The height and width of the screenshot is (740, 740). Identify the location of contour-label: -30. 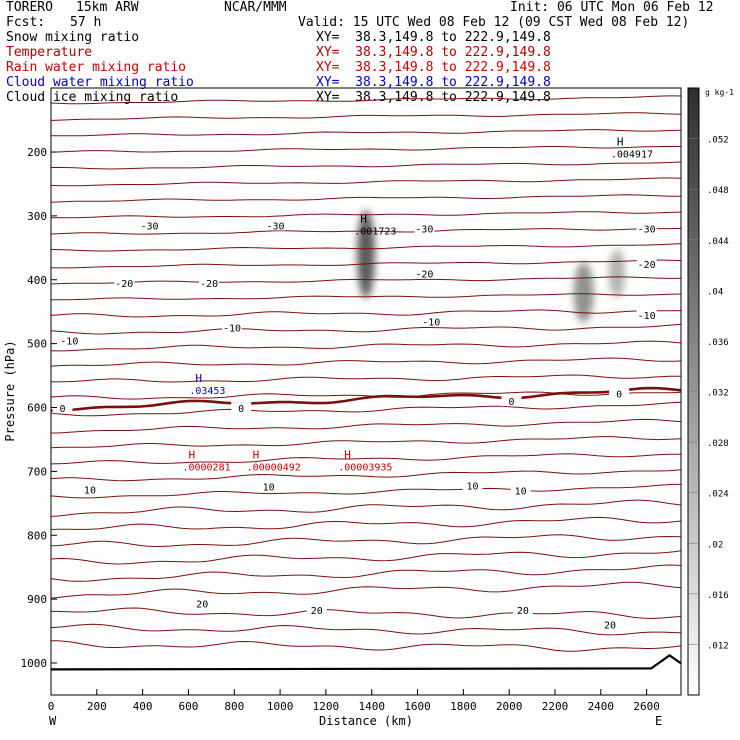
(149, 226).